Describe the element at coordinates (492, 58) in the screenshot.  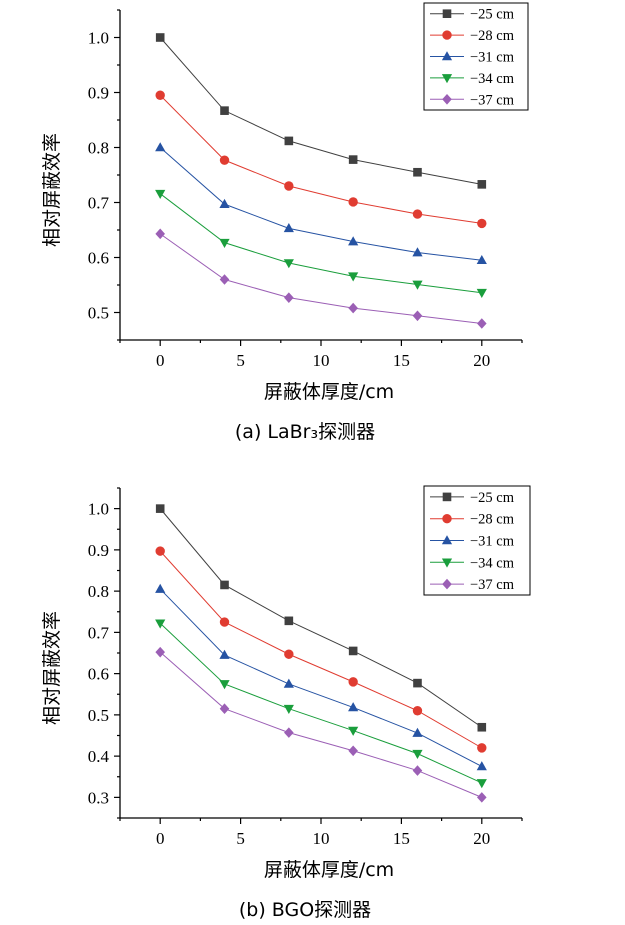
I see `legend-label: −31 cm` at that location.